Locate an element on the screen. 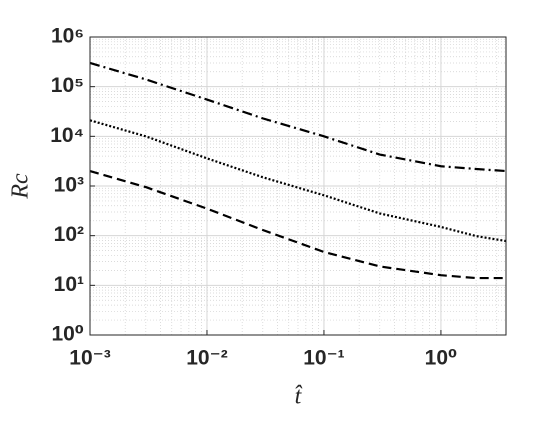 The height and width of the screenshot is (425, 560). x-axis-label: t̂ is located at coordinates (299, 397).